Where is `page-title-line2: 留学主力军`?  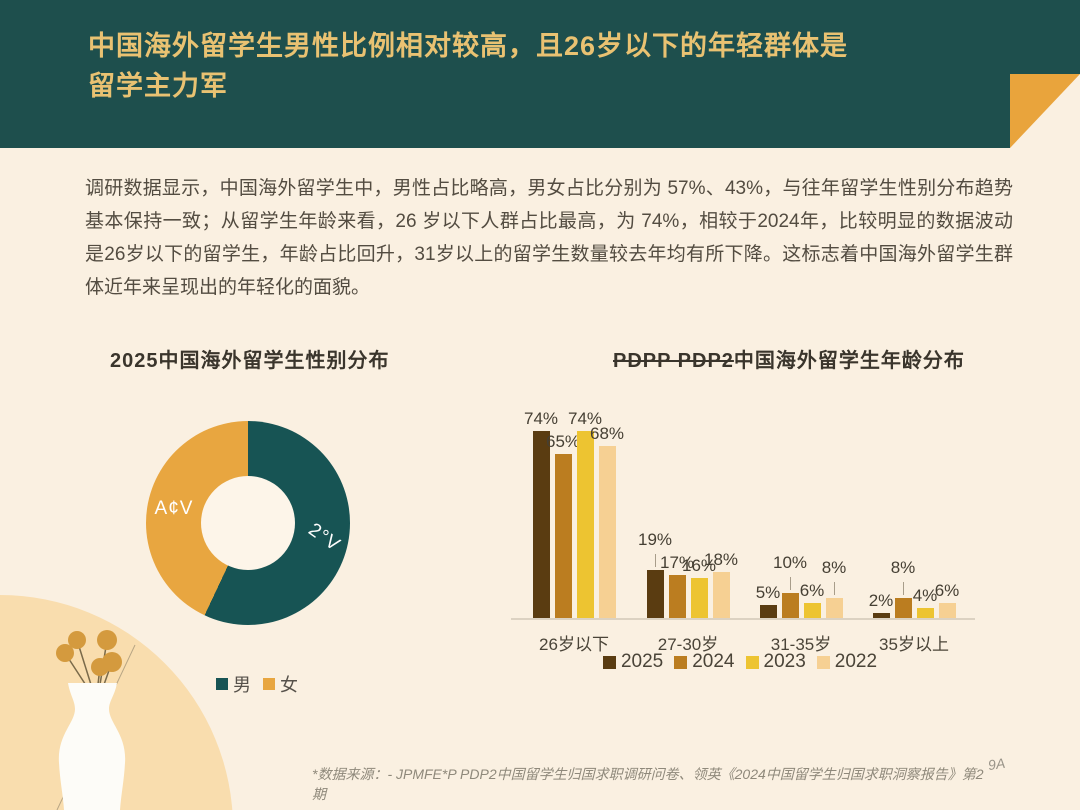
page-title-line2: 留学主力军 is located at coordinates (158, 86).